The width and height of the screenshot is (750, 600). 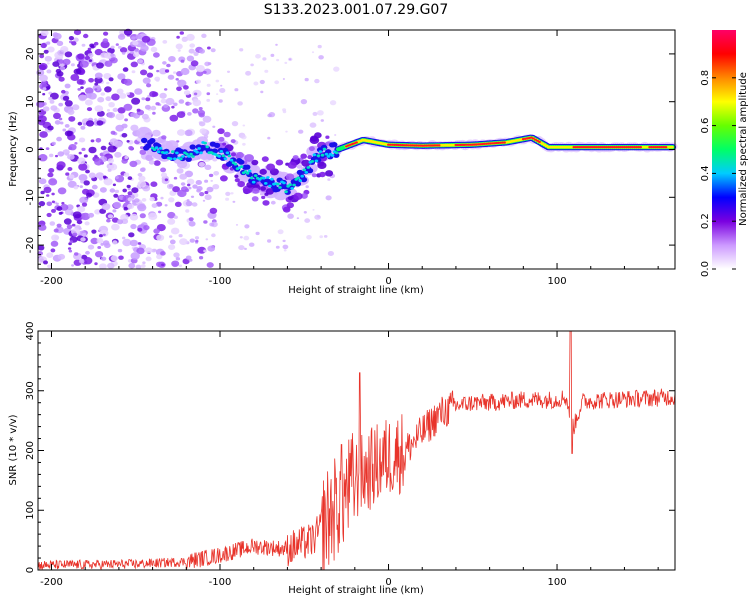 I want to click on spectrogram-ytick-label: -10, so click(x=30, y=197).